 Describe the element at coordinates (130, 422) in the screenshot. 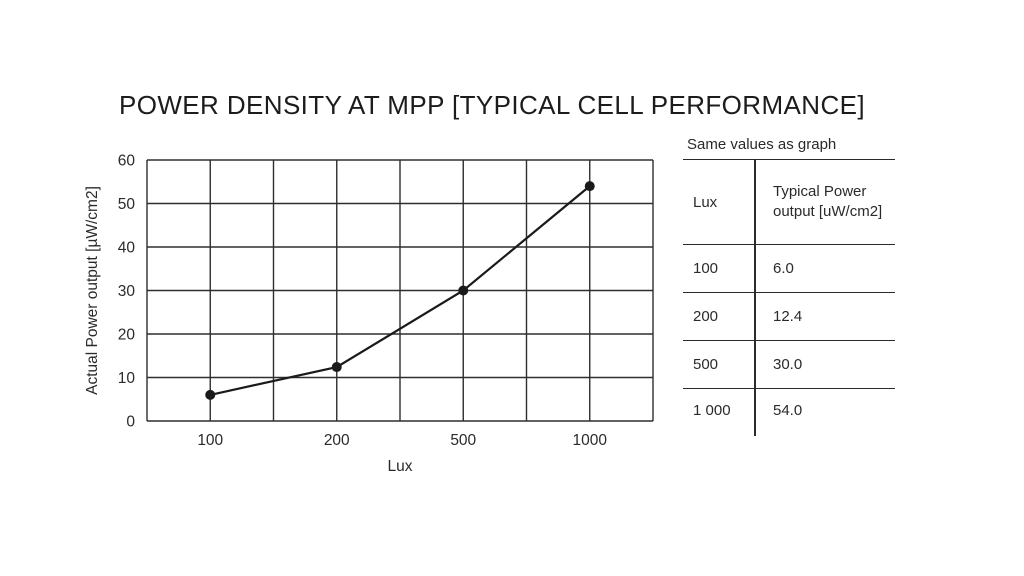

I see `y-tick-label: 0` at that location.